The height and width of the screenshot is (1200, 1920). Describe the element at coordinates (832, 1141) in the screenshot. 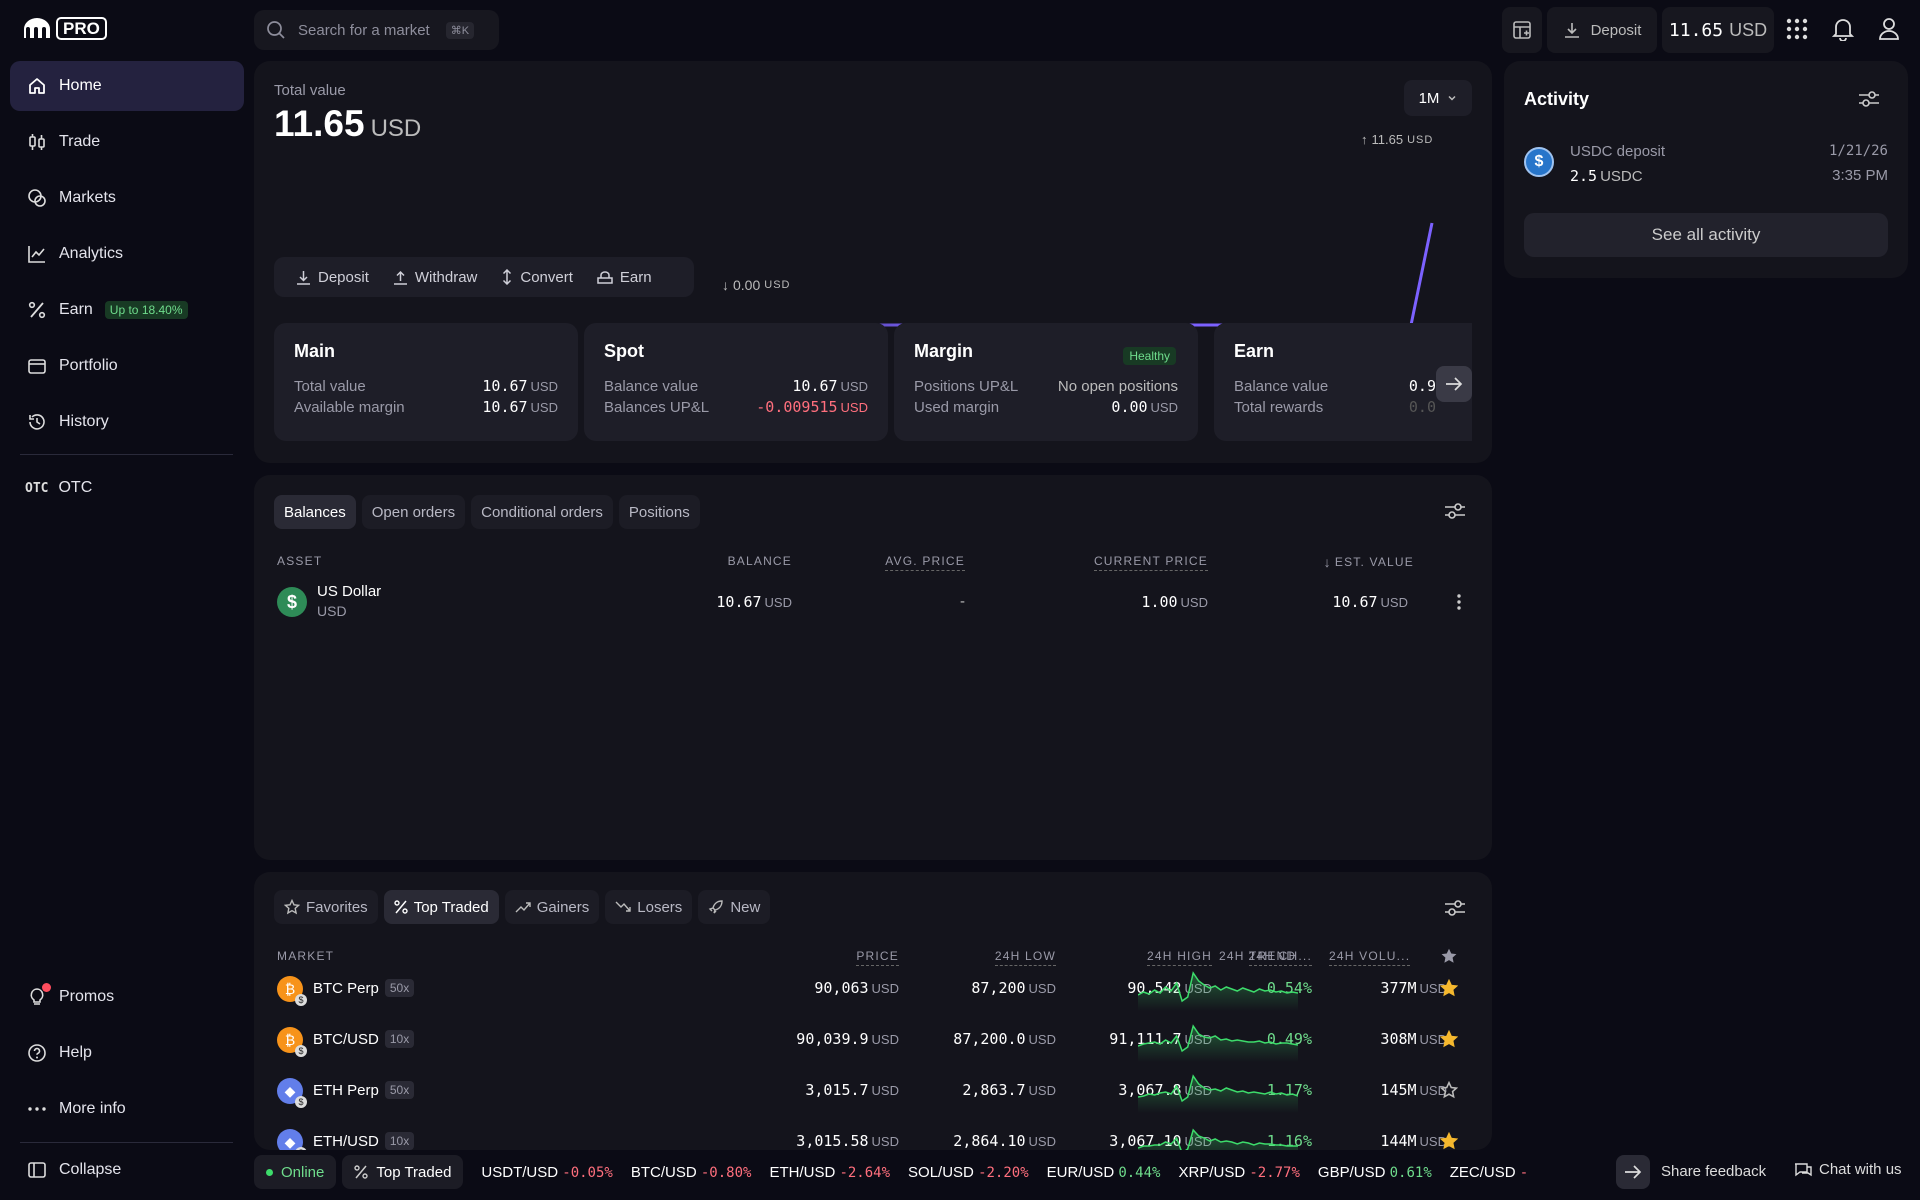

I see `price-value: 3,015.58` at that location.